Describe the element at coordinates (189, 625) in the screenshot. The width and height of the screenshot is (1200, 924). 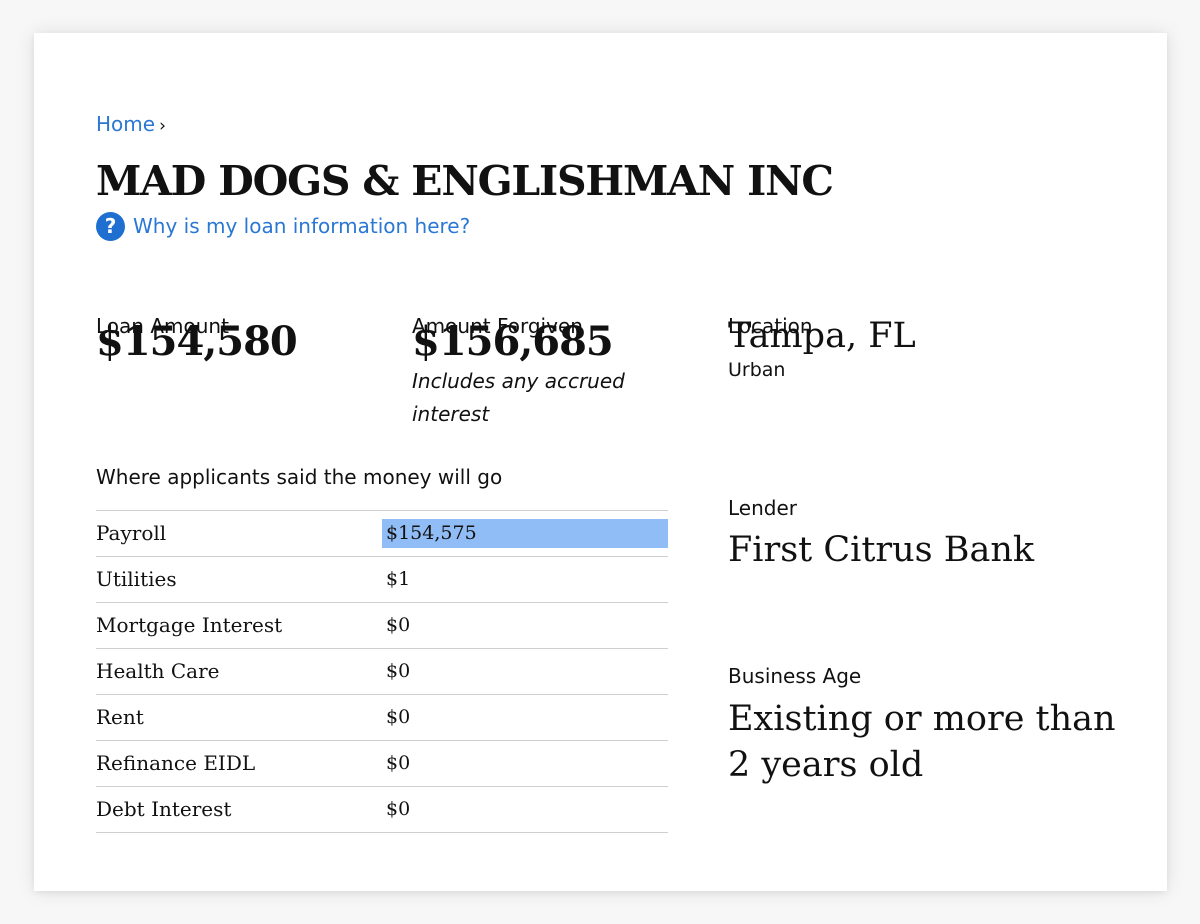
I see `allocation-category: Mortgage Interest` at that location.